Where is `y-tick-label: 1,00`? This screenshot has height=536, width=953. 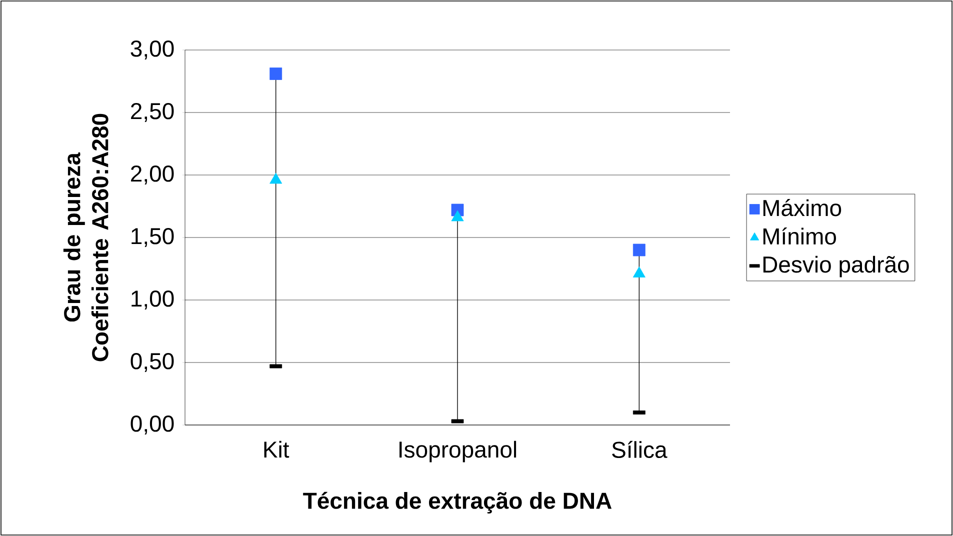
y-tick-label: 1,00 is located at coordinates (153, 300).